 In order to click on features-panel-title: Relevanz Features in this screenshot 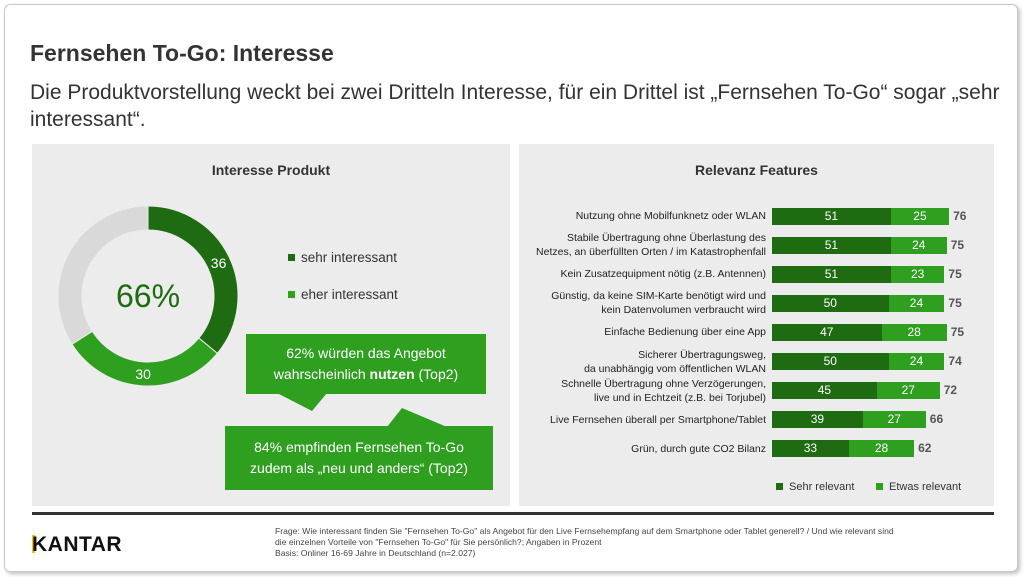, I will do `click(756, 170)`.